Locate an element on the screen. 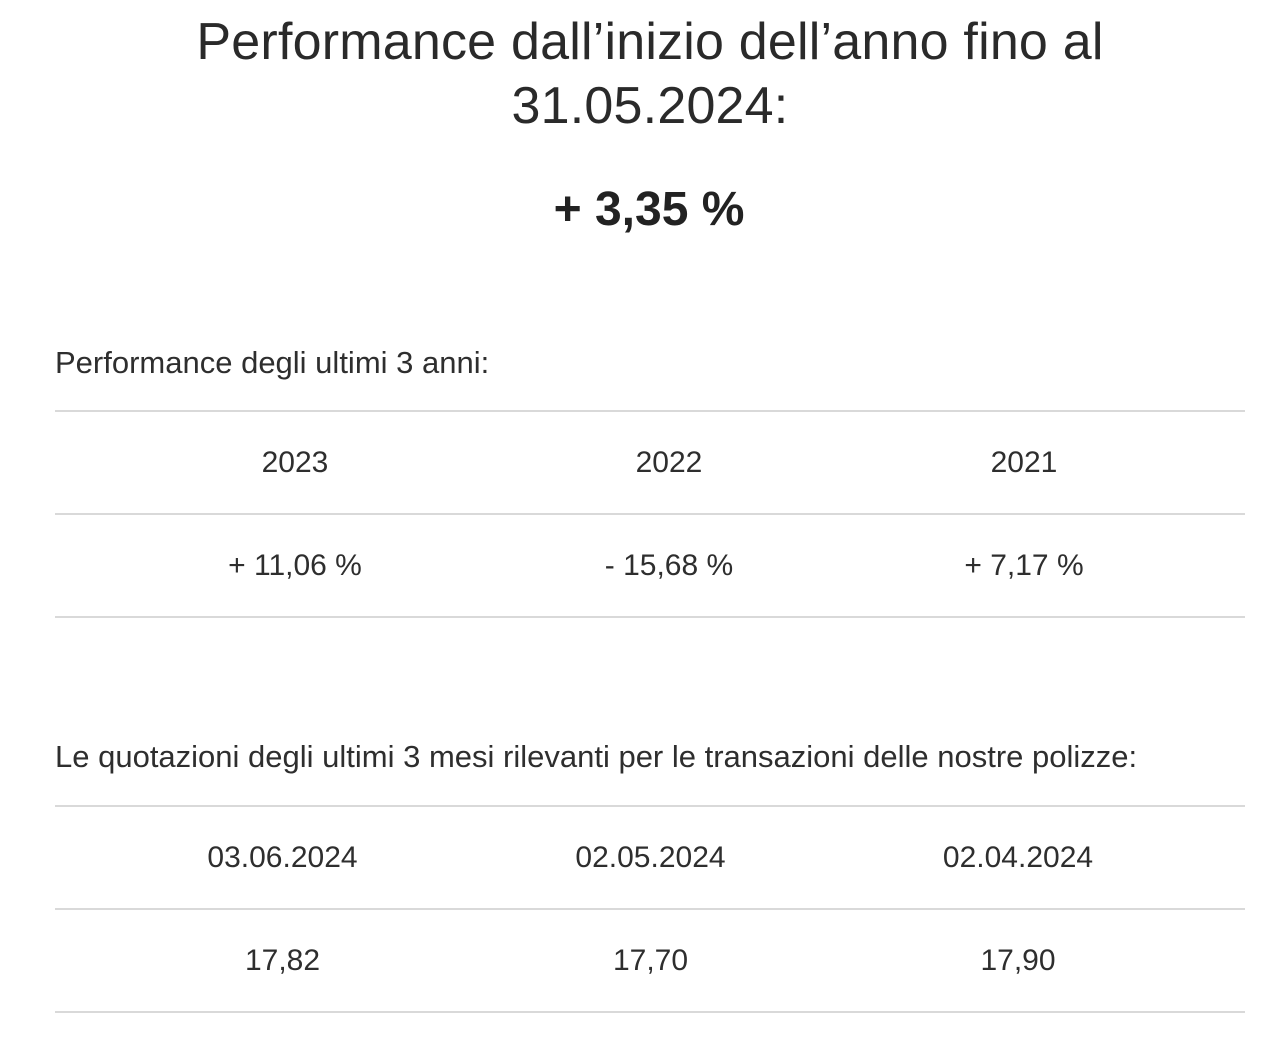  performance-value-cell: + 11,06 % is located at coordinates (295, 565).